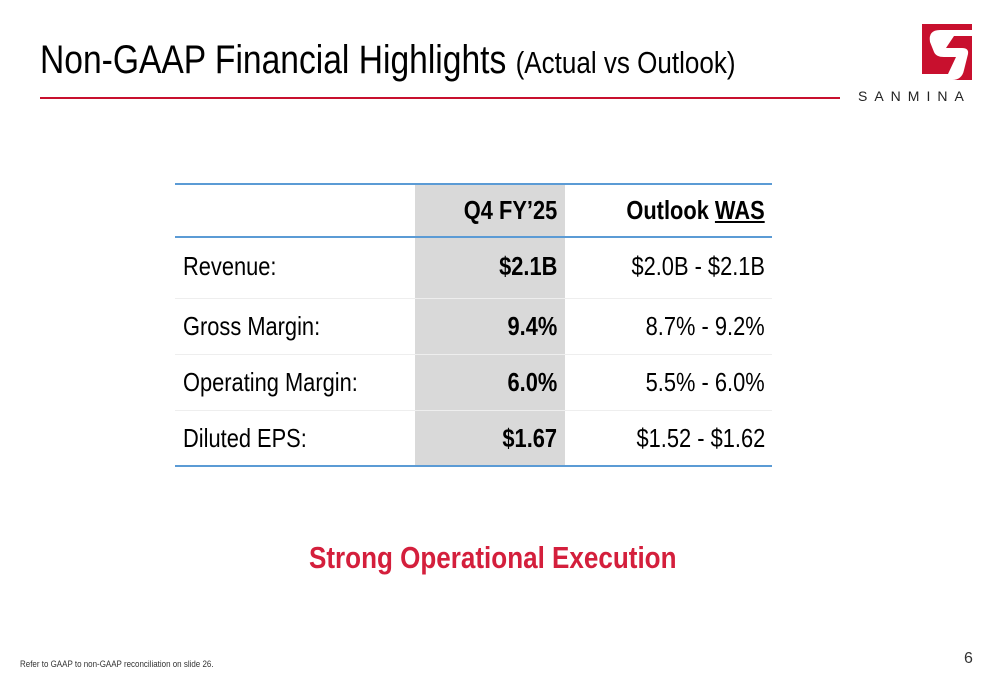 This screenshot has height=685, width=1000. Describe the element at coordinates (486, 326) in the screenshot. I see `row-value: 9.4%` at that location.